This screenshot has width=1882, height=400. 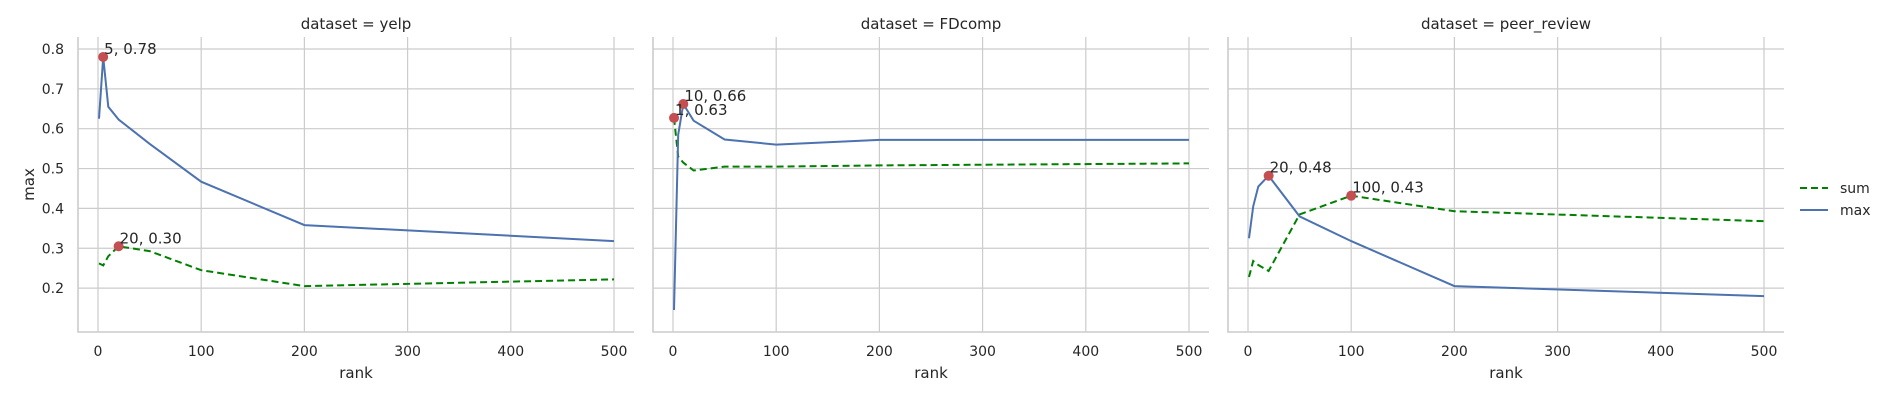 What do you see at coordinates (53, 130) in the screenshot?
I see `y-tick-label: 0.6` at bounding box center [53, 130].